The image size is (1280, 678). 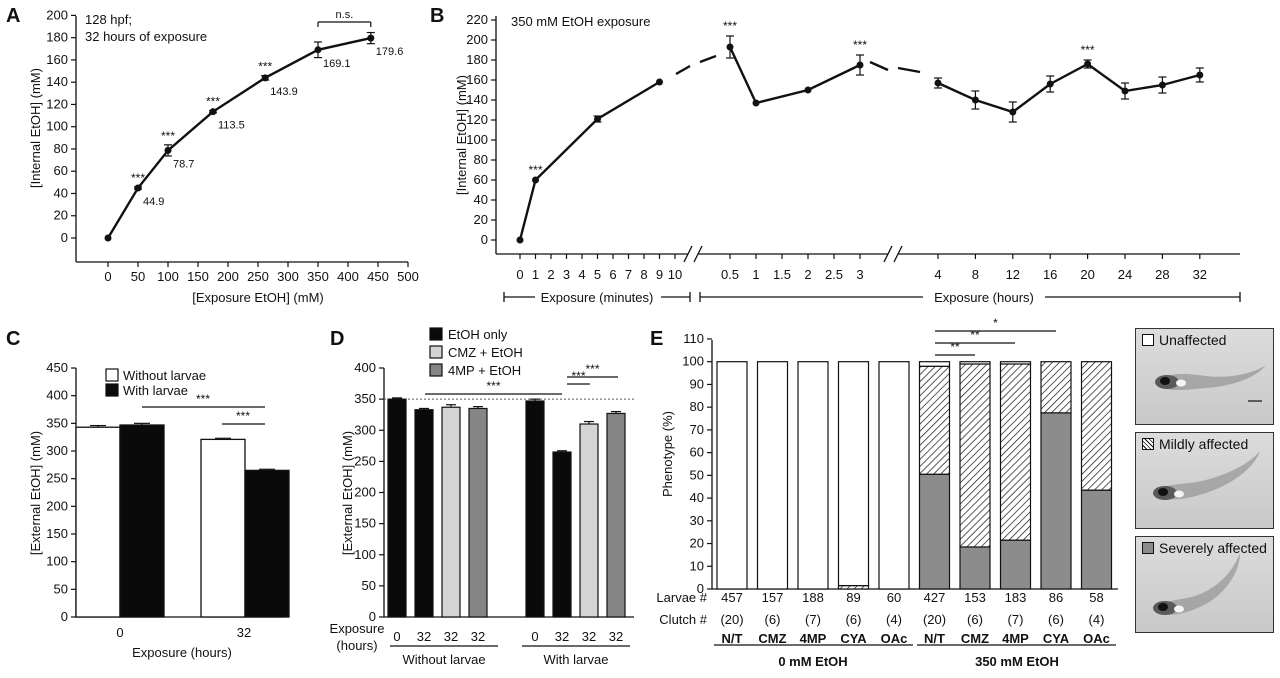 What do you see at coordinates (146, 36) in the screenshot?
I see `a-annotation-line2: 32 hours of exposure` at bounding box center [146, 36].